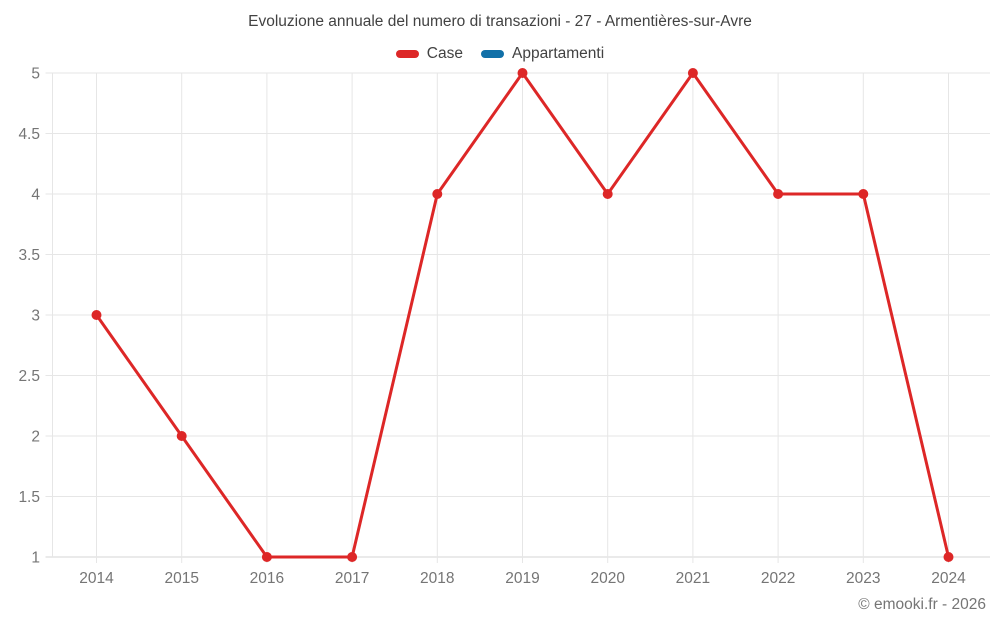  I want to click on y-tick-label: 5, so click(35, 74).